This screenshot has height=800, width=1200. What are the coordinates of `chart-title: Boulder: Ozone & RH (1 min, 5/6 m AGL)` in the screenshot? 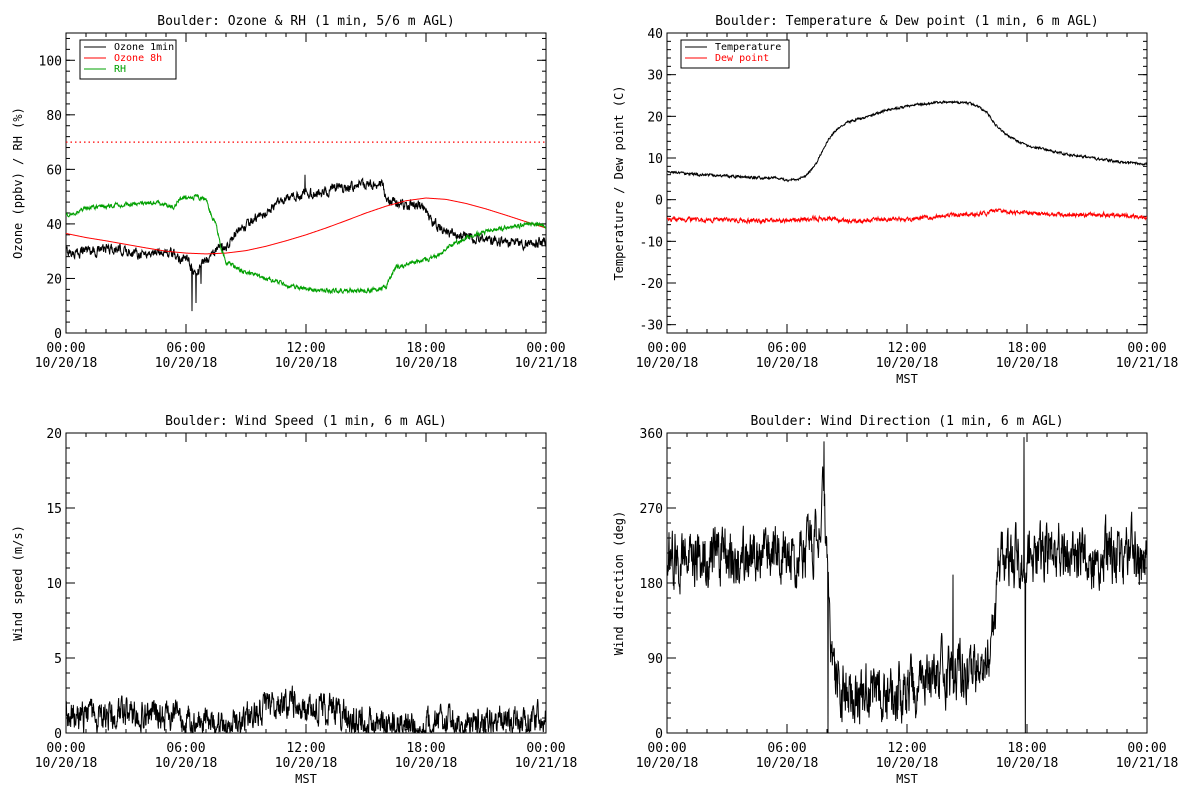 It's located at (305, 21).